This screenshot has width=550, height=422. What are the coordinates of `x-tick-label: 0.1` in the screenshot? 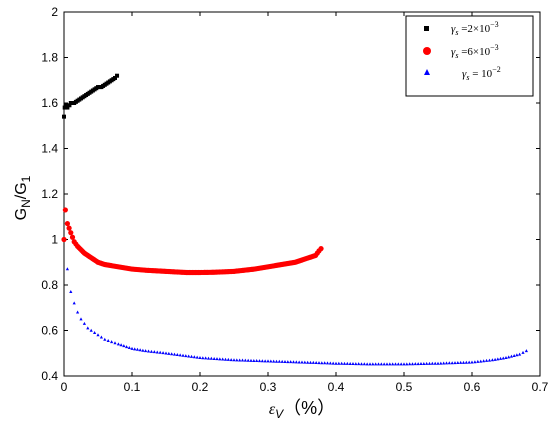 It's located at (132, 387).